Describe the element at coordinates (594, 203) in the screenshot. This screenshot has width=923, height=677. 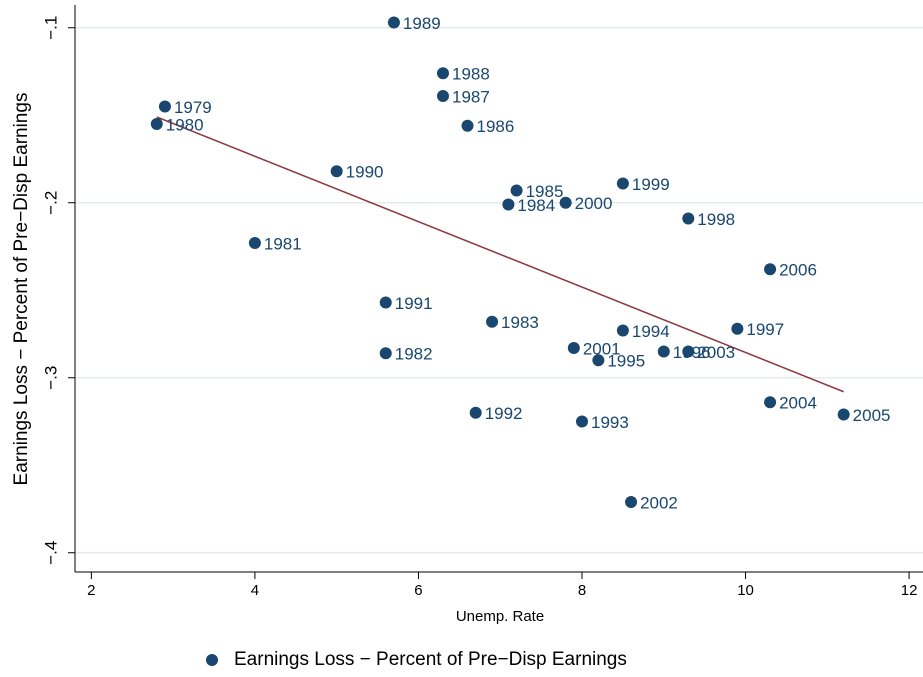
I see `point-label: 2000` at that location.